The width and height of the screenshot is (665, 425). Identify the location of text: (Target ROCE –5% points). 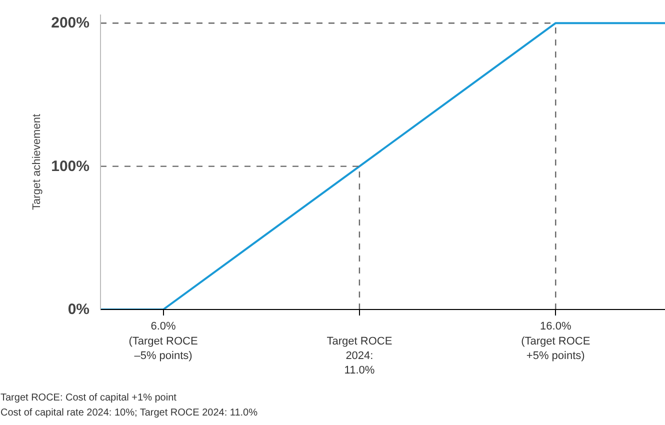
(163, 349).